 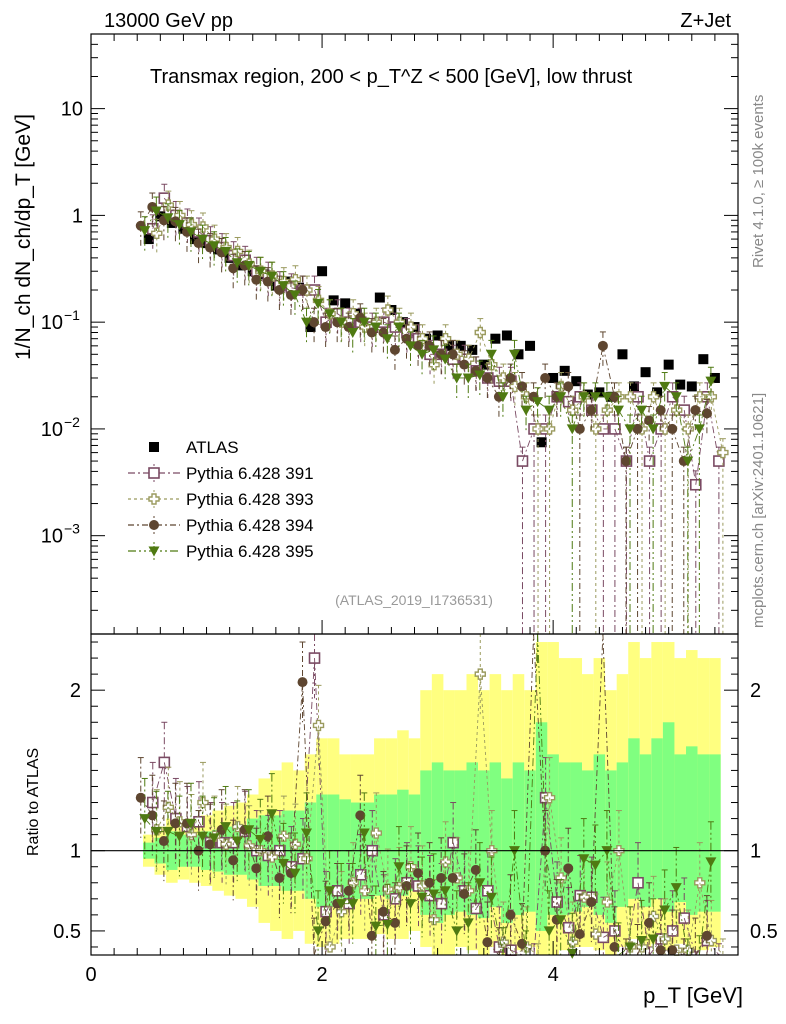 I want to click on y-tick-exponent: −3, so click(x=72, y=529).